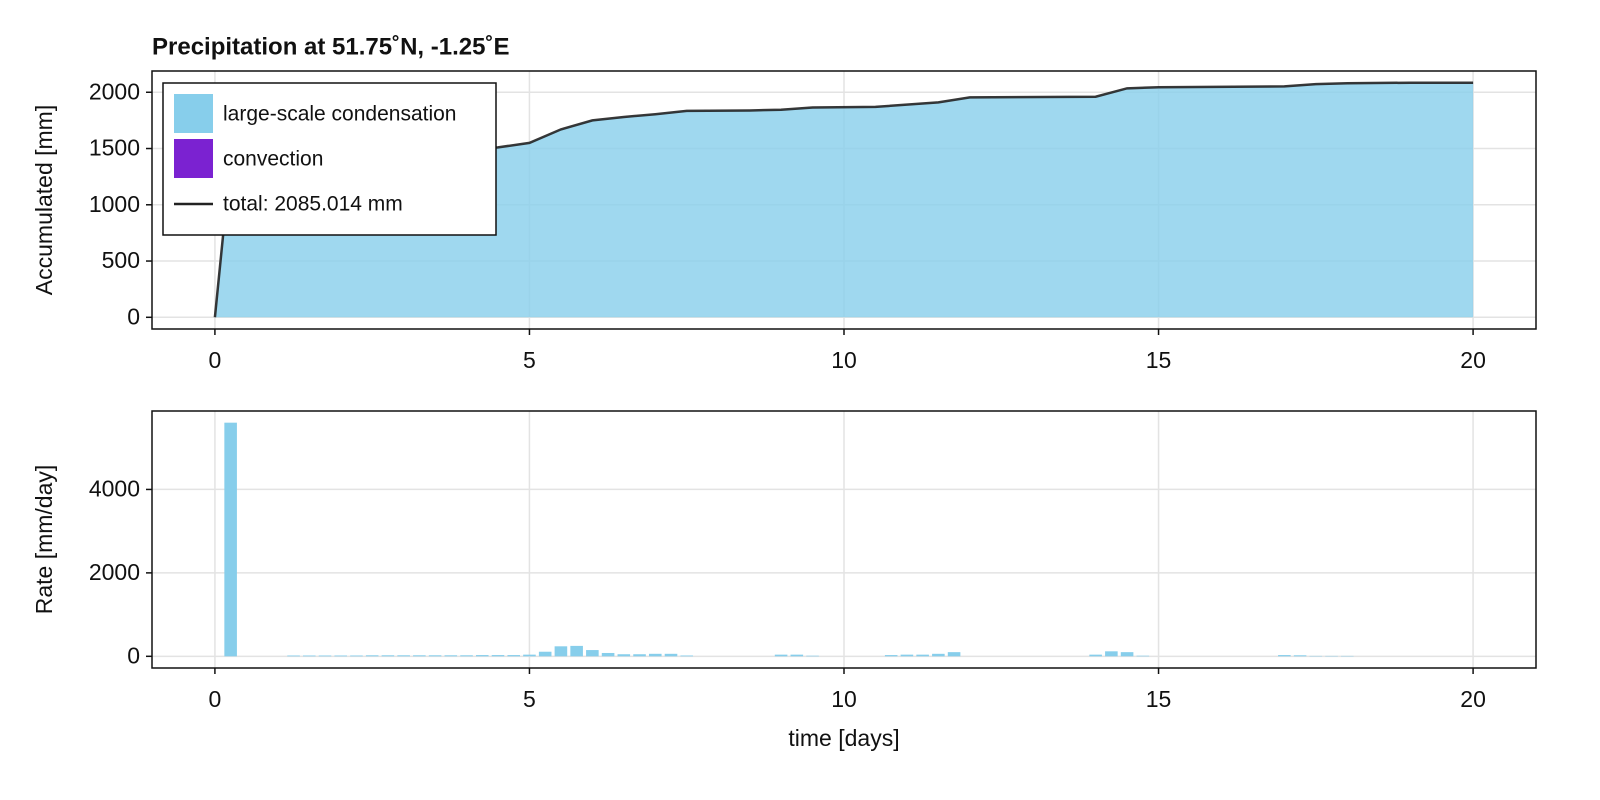 The height and width of the screenshot is (800, 1600). I want to click on y-axis-label: Rate [mm/day], so click(44, 540).